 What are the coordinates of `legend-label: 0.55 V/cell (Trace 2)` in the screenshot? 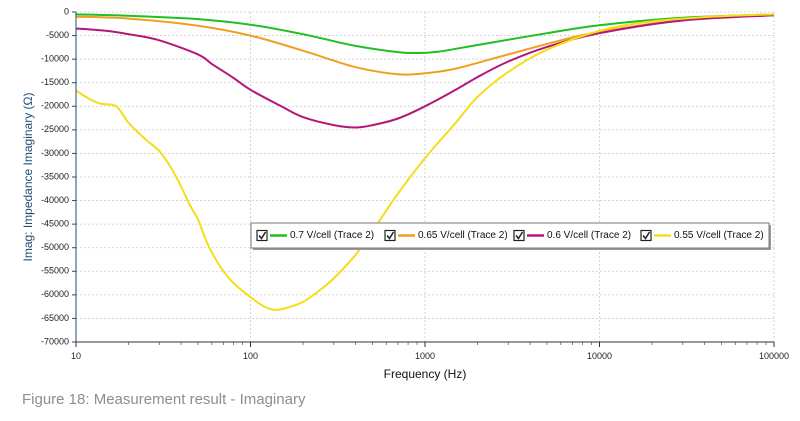 It's located at (719, 235).